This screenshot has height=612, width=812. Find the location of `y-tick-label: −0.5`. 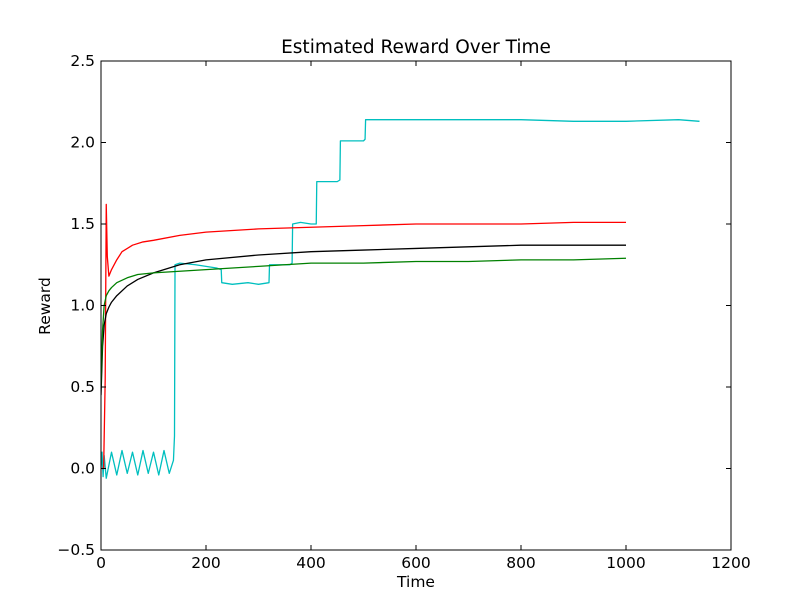

y-tick-label: −0.5 is located at coordinates (76, 550).